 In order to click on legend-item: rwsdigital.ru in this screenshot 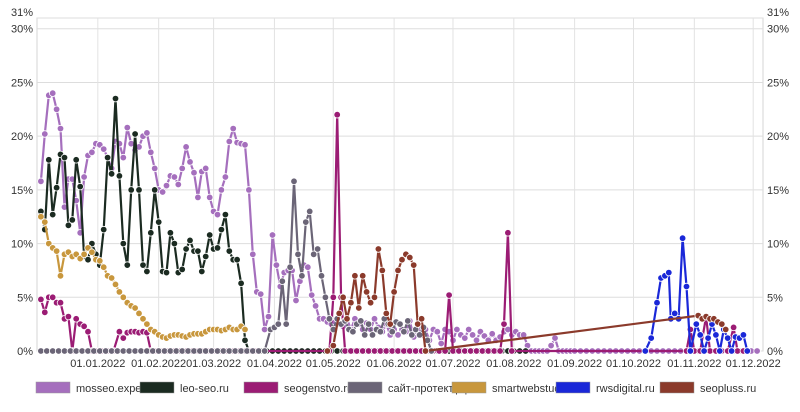, I will do `click(605, 388)`.